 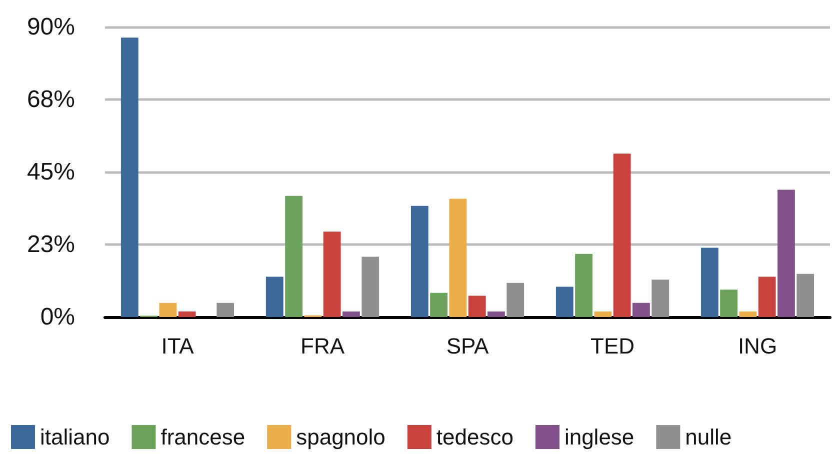 What do you see at coordinates (177, 346) in the screenshot?
I see `x-tick-label: ITA` at bounding box center [177, 346].